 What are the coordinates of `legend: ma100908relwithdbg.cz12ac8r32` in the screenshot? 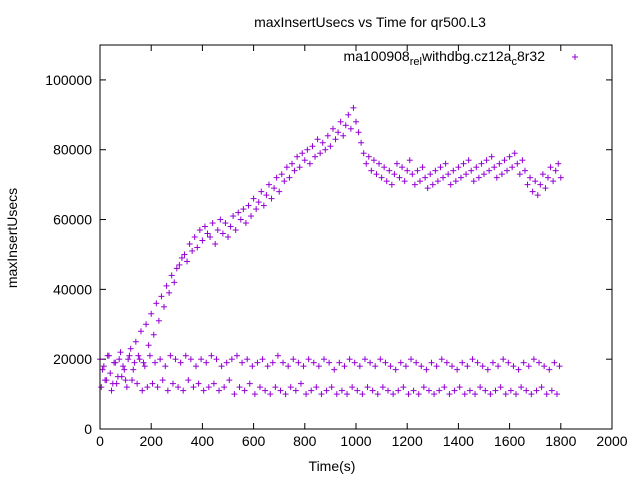 It's located at (461, 58).